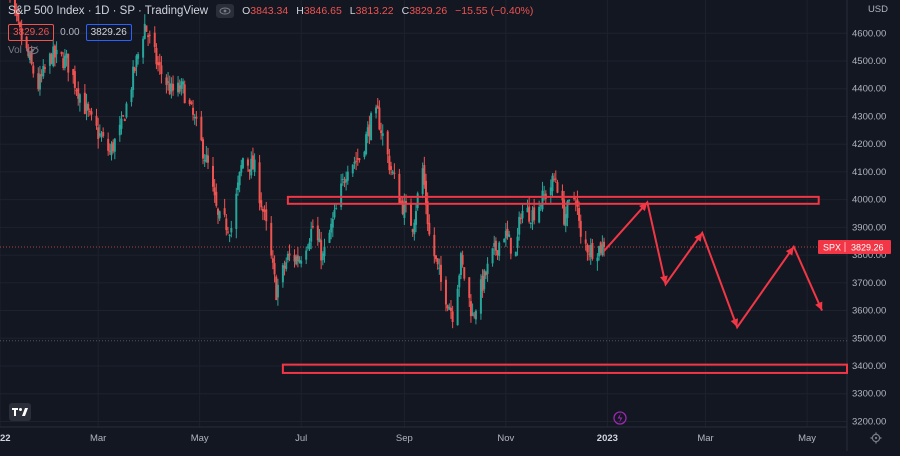 This screenshot has width=900, height=456. I want to click on symbol-title: S&P 500 Index · 1D · SP · TradingView, so click(108, 11).